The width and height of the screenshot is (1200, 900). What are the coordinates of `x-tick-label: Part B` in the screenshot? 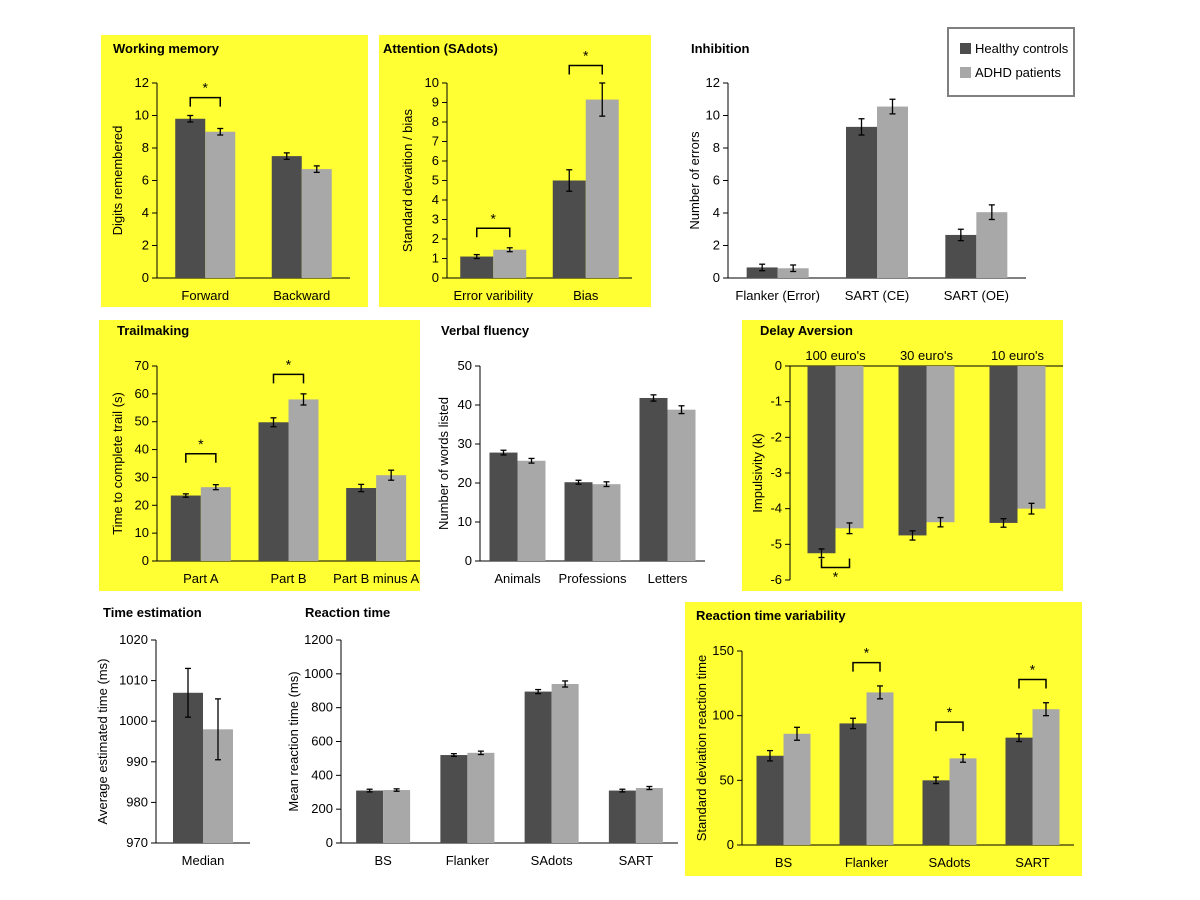 It's located at (288, 578).